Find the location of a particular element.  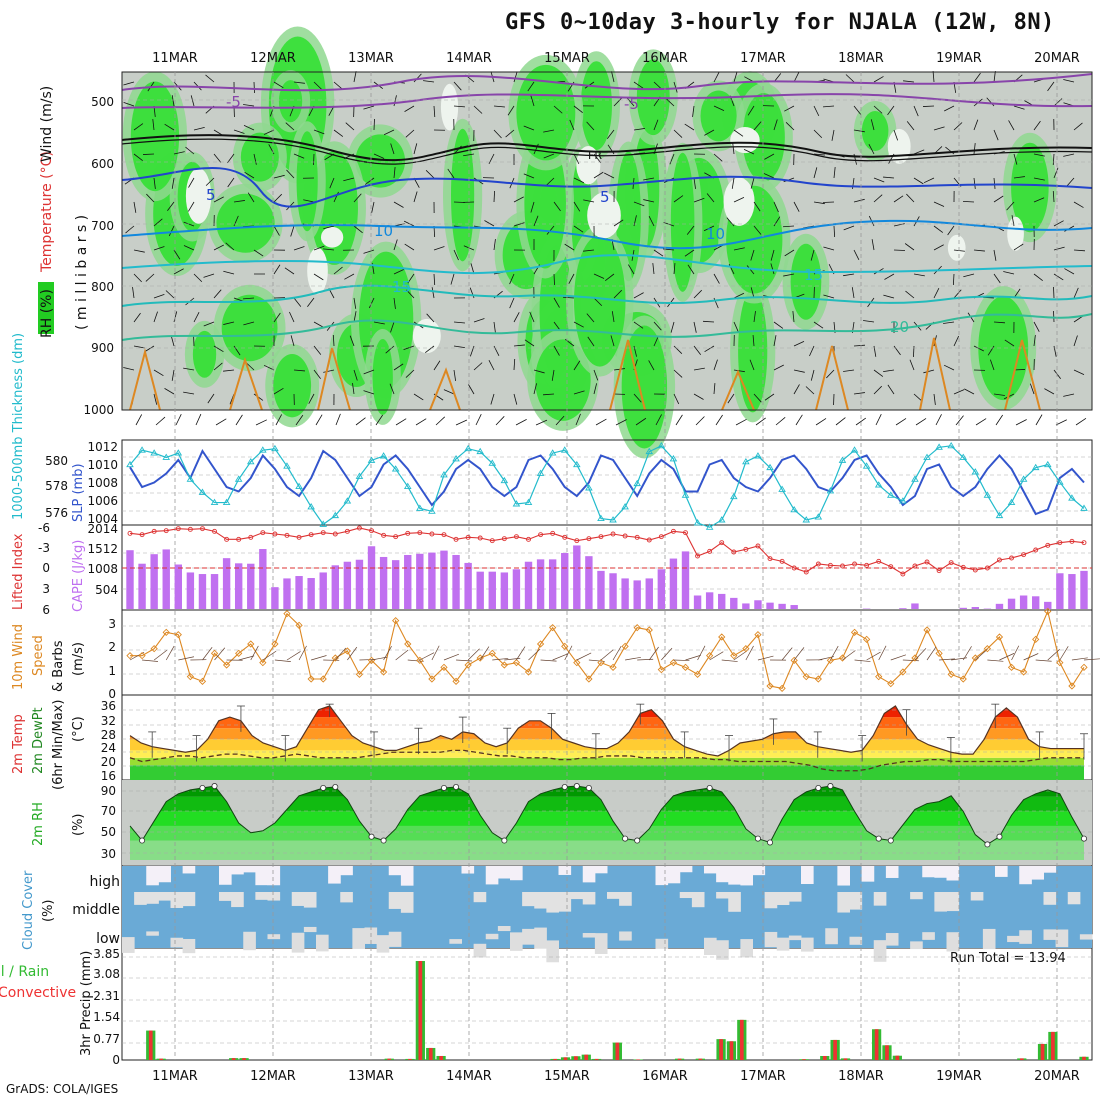

cloud-label: Cloud Cover is located at coordinates (28, 910).